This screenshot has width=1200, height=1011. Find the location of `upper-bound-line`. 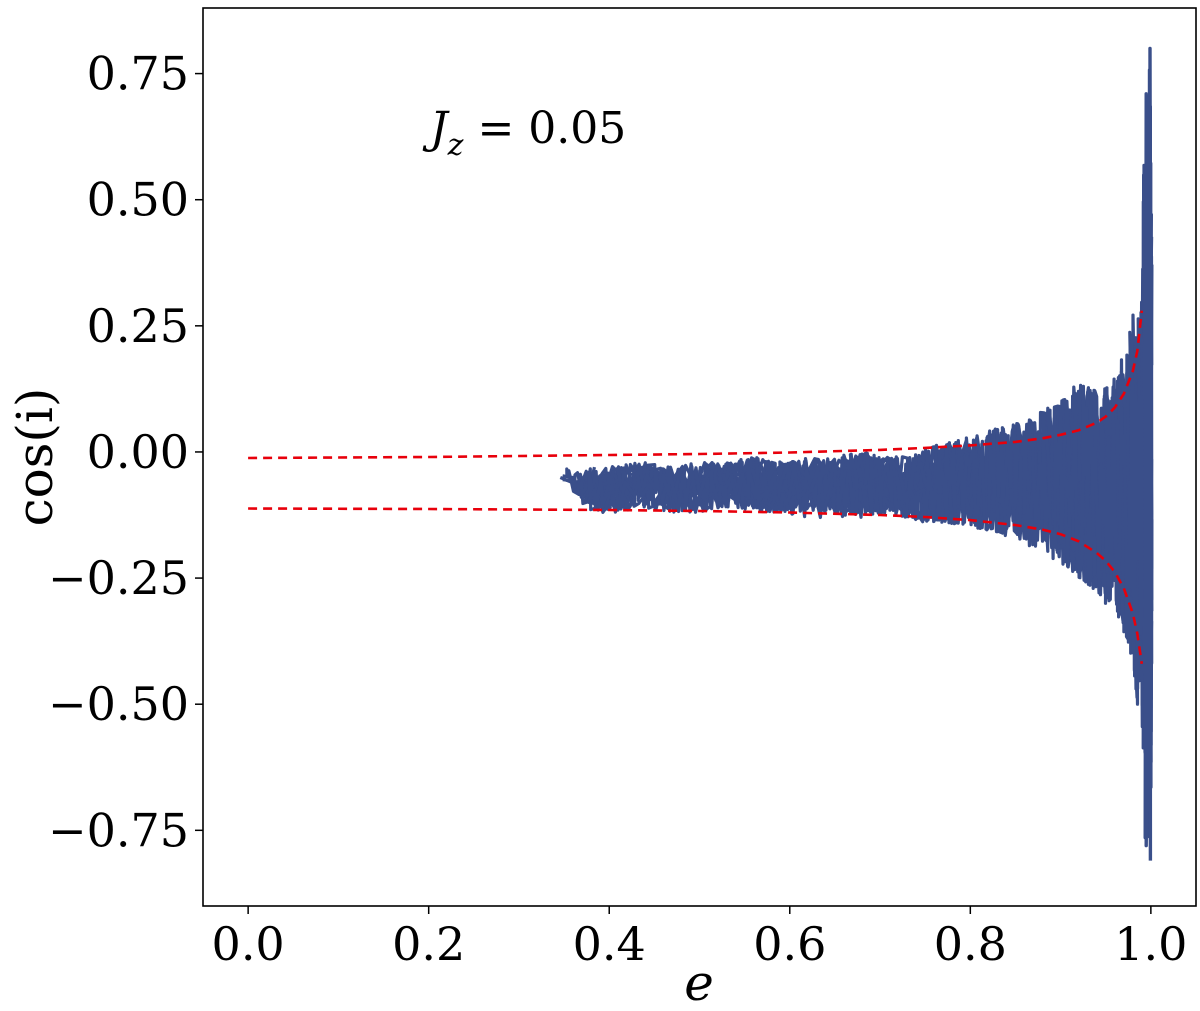

upper-bound-line is located at coordinates (696, 385).